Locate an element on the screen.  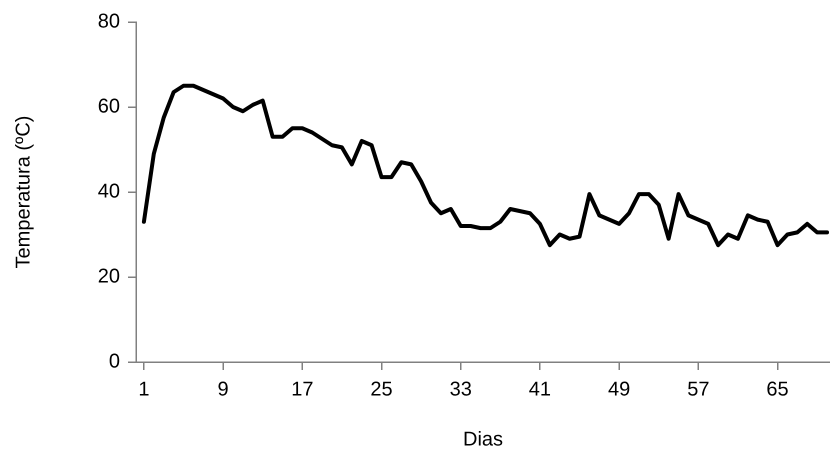
x-tick-label: 65 is located at coordinates (777, 389).